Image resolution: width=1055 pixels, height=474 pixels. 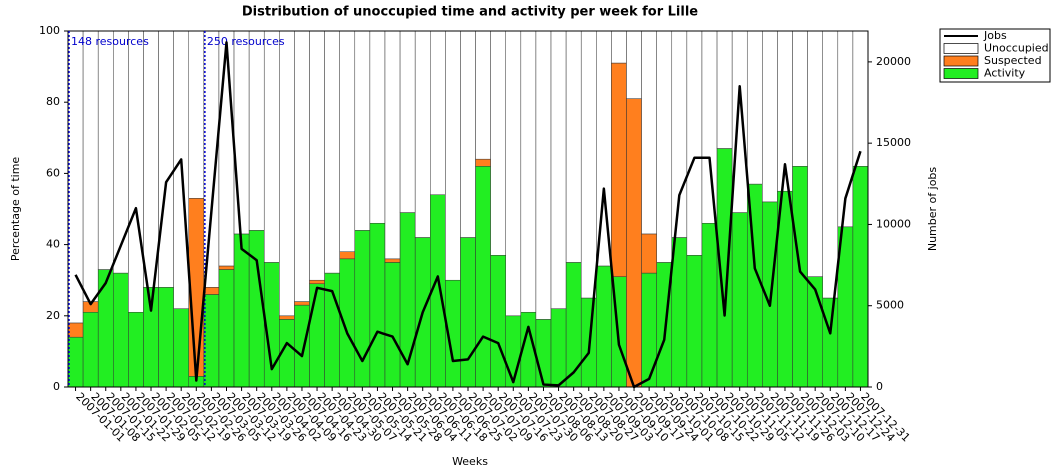 I want to click on y-tick-label: 80, so click(x=53, y=101).